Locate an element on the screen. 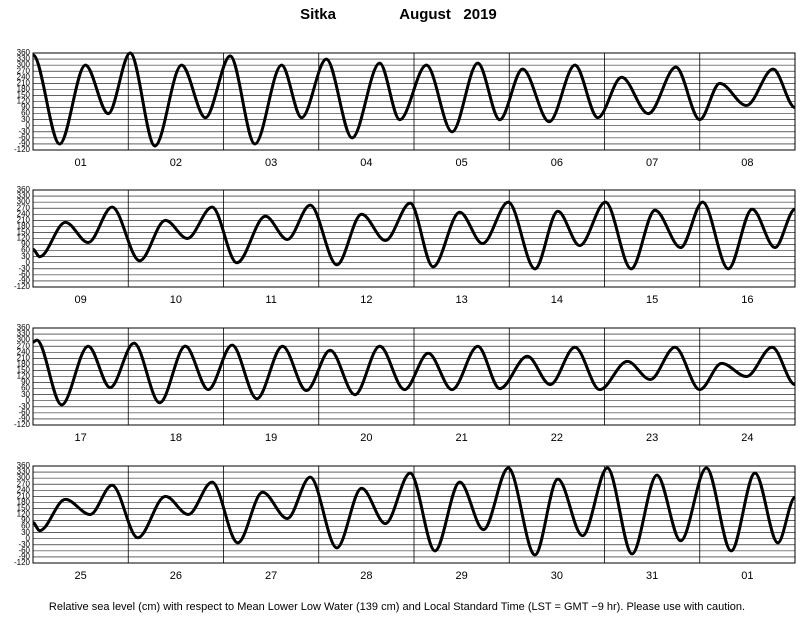 This screenshot has width=800, height=618. x-tick-label: 14 is located at coordinates (557, 300).